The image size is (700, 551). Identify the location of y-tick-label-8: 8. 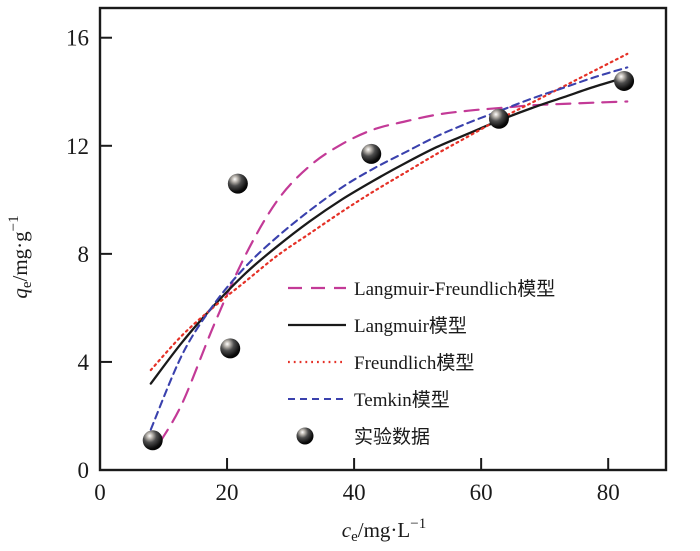
(84, 254).